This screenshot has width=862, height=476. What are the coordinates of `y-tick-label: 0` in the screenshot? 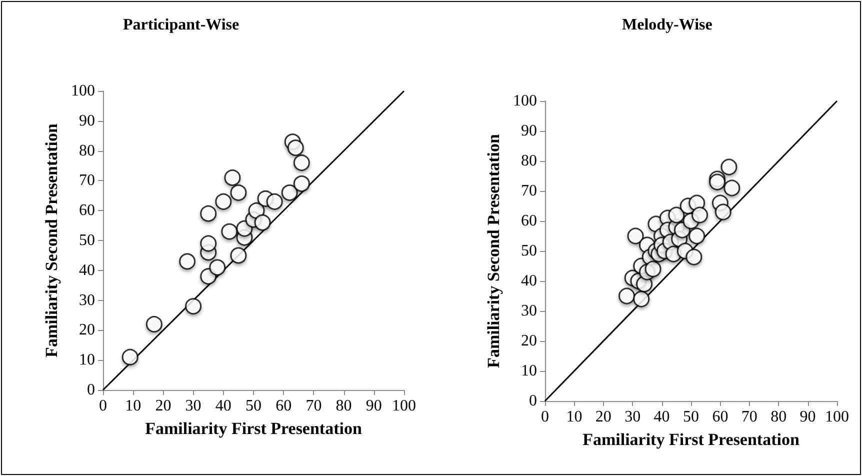 It's located at (91, 390).